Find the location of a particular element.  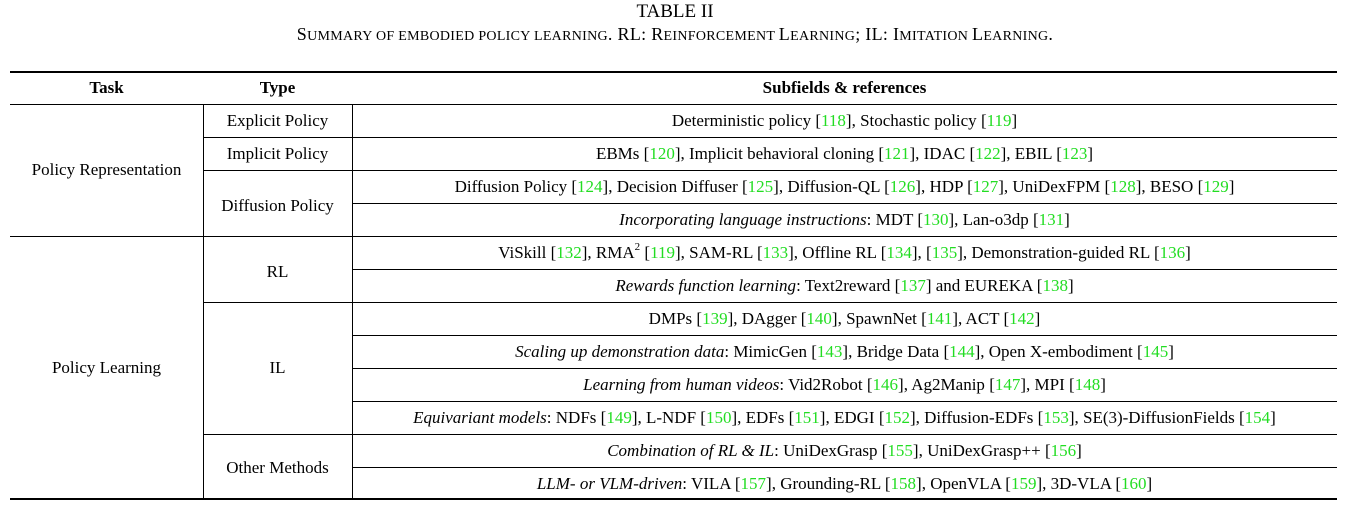

citation-link: 158 is located at coordinates (903, 483).